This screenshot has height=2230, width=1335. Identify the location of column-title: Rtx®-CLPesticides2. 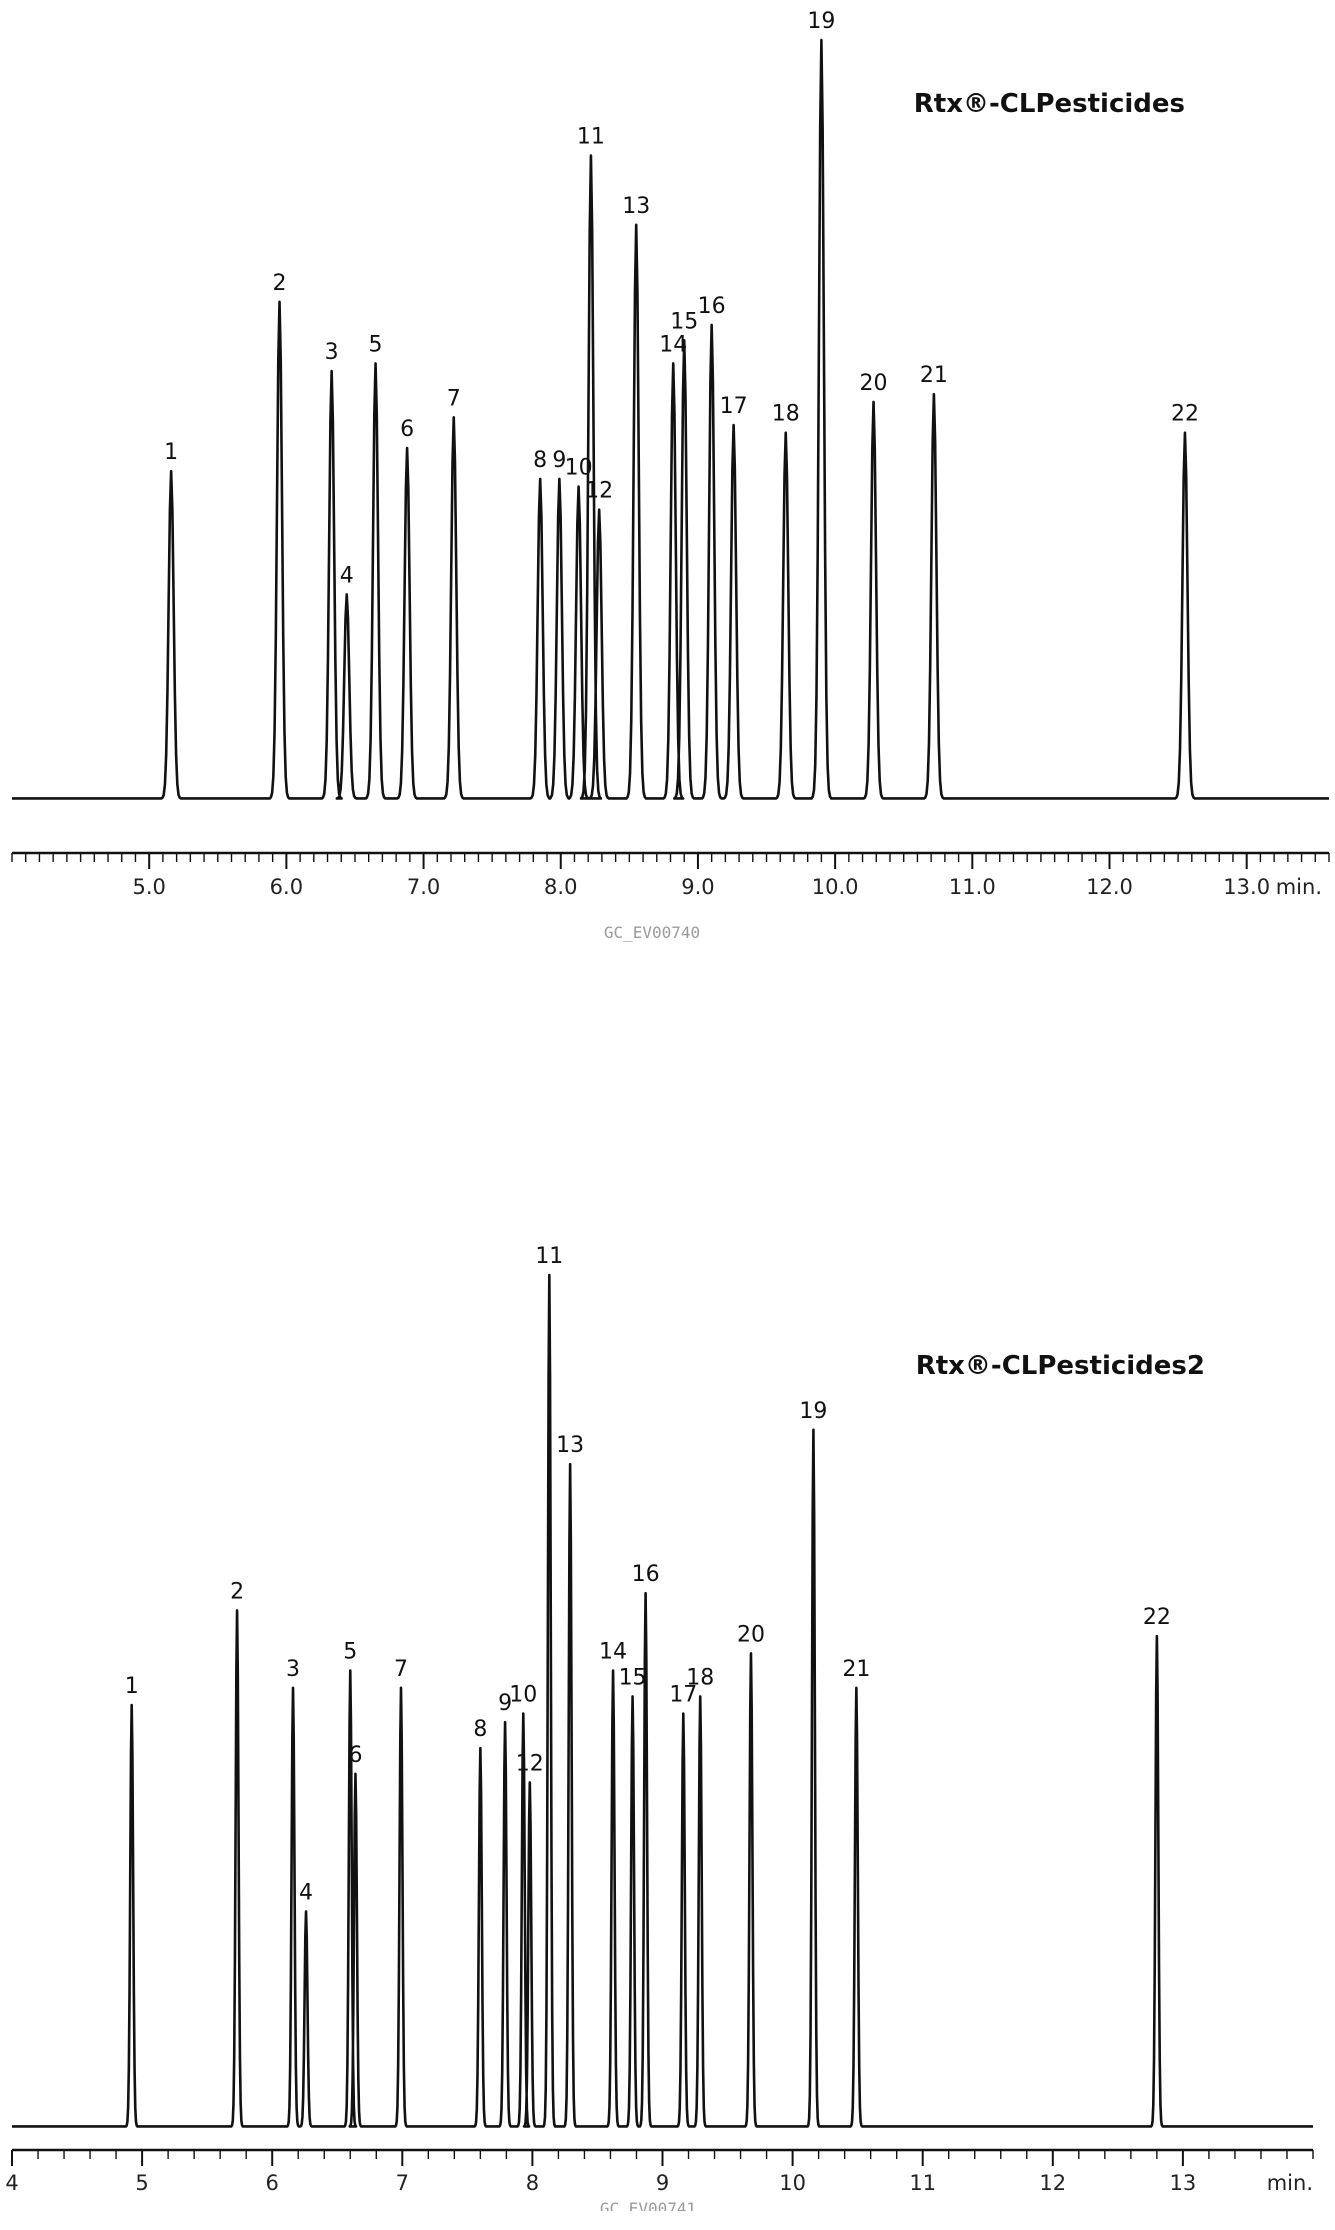
(1060, 1366).